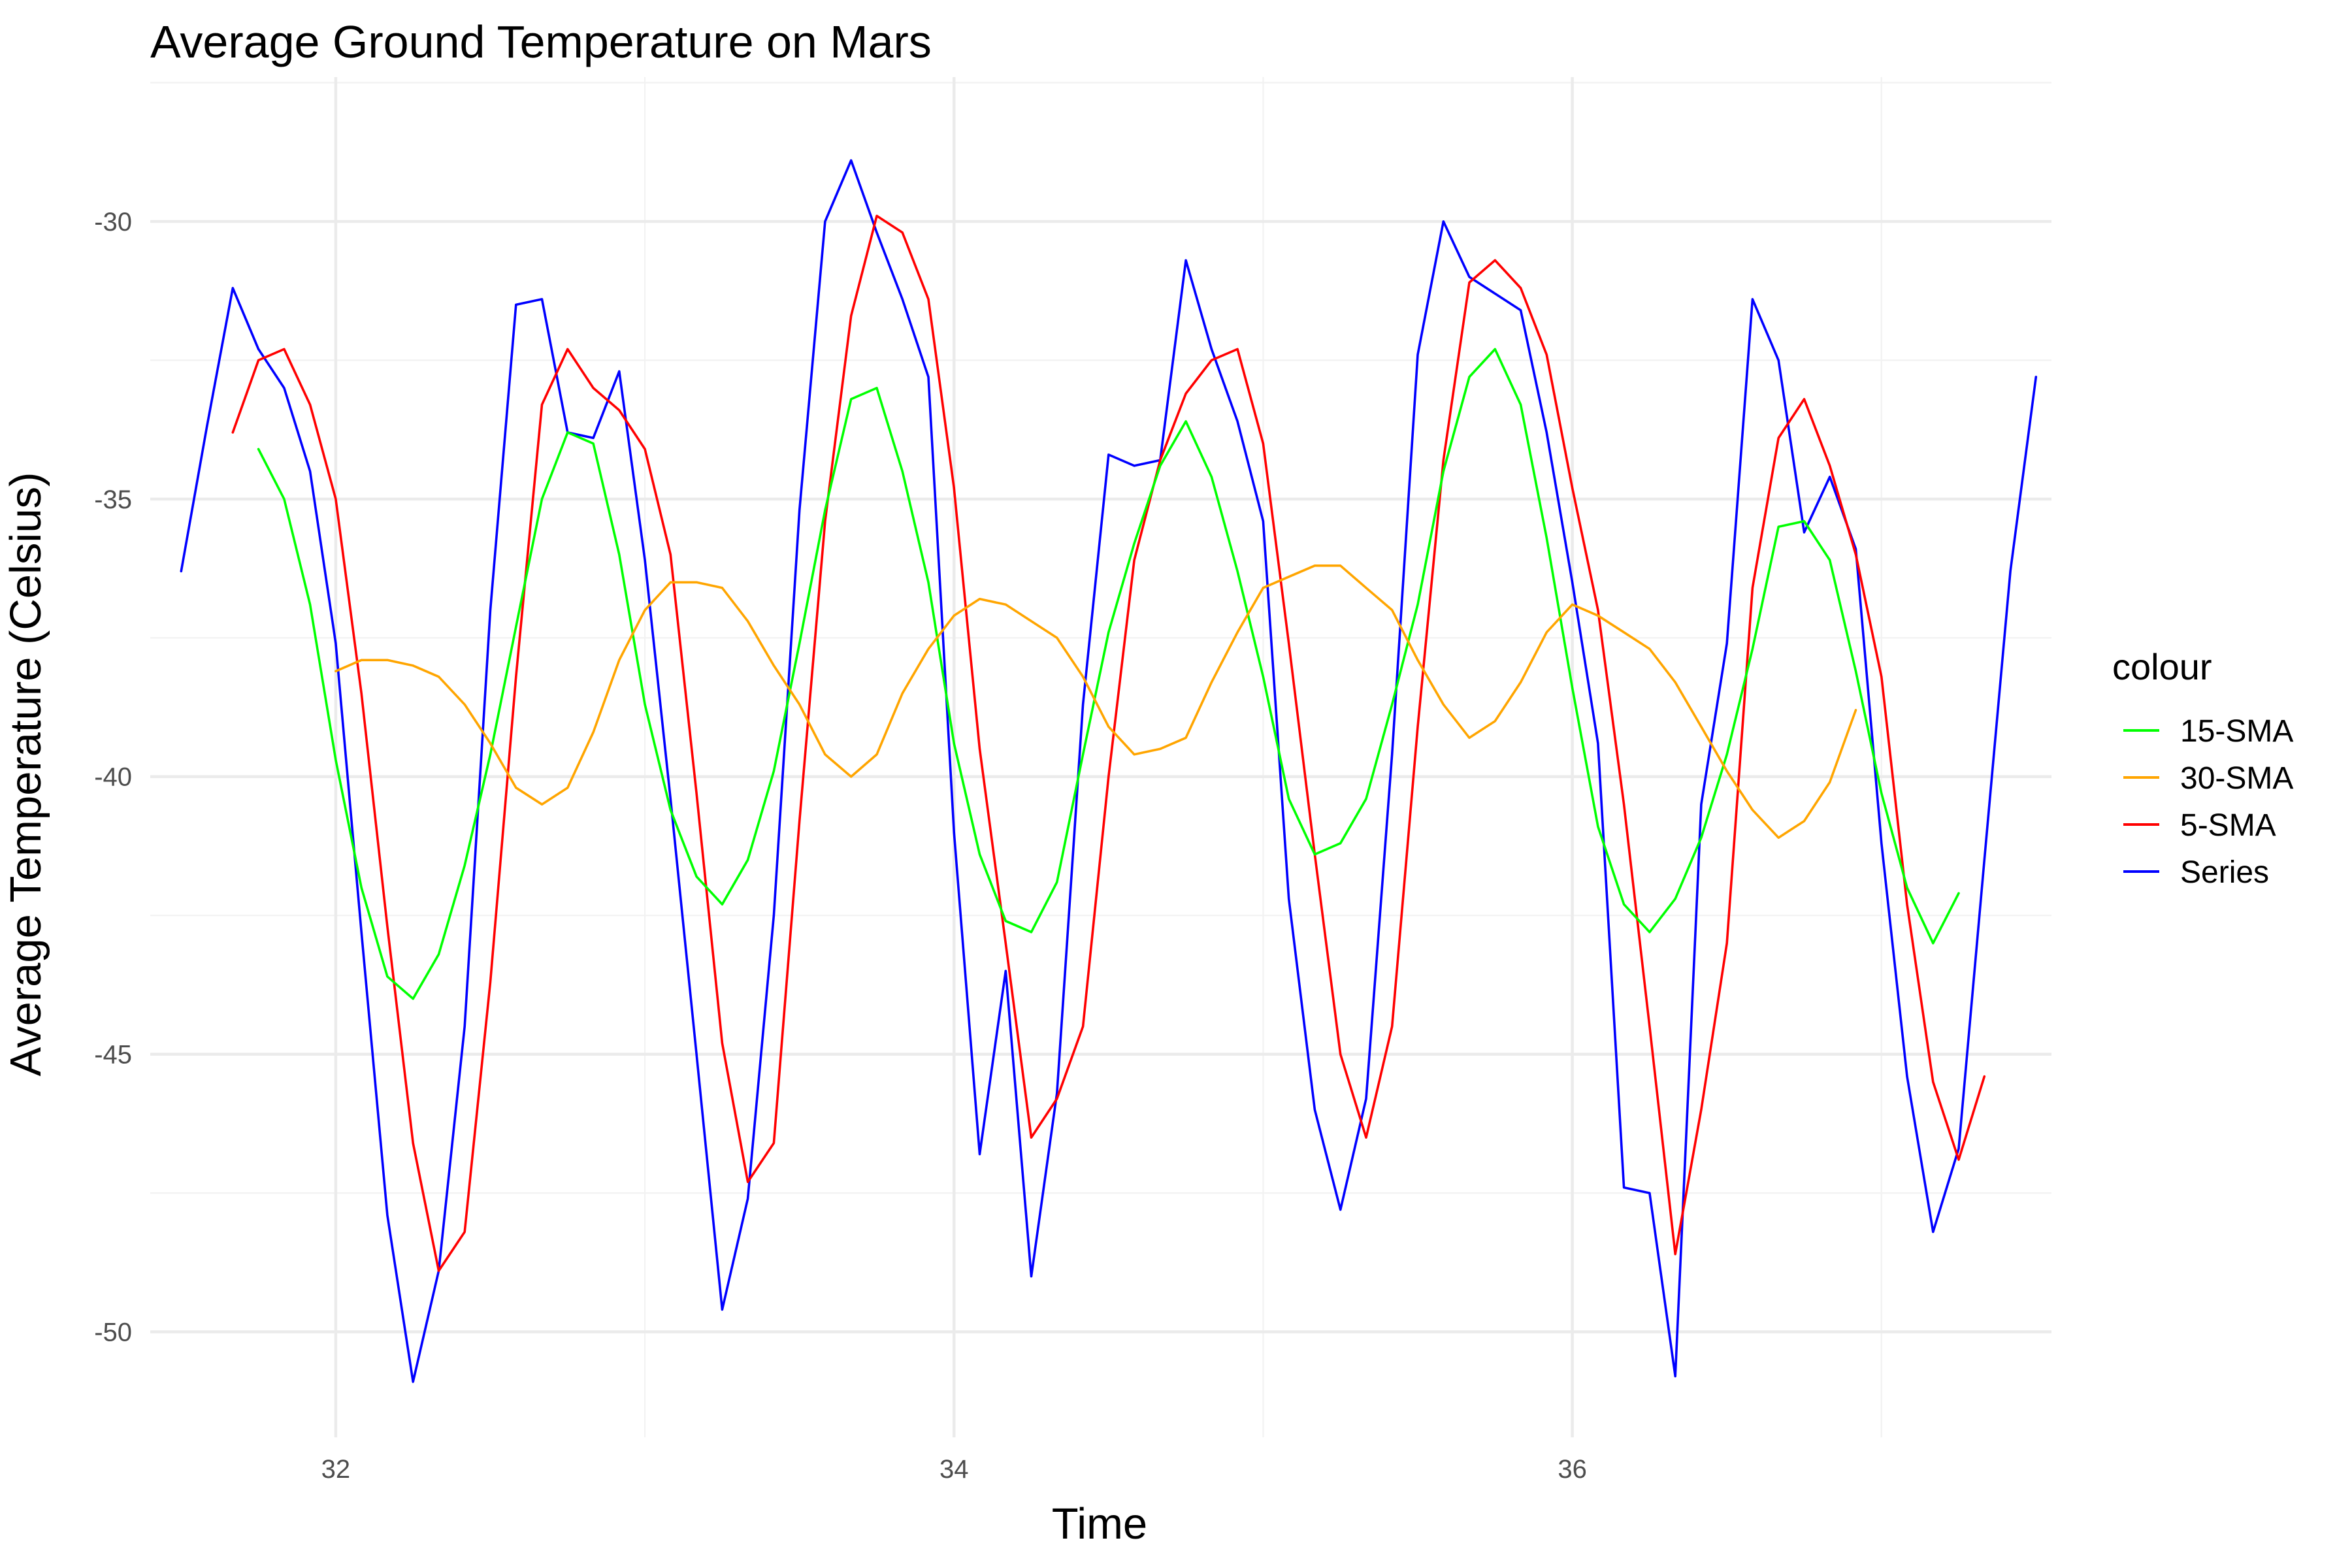 The image size is (2352, 1568). I want to click on y-axis-title: Average Temperature (Celsius), so click(25, 774).